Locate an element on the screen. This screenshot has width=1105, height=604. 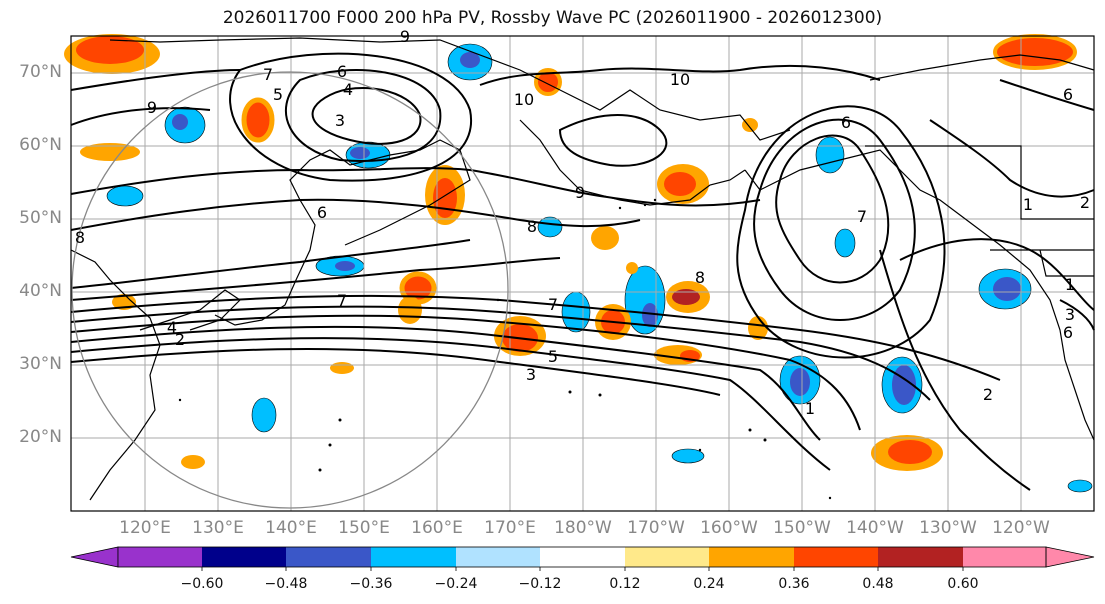
lon-tick-label: 150°W is located at coordinates (802, 528).